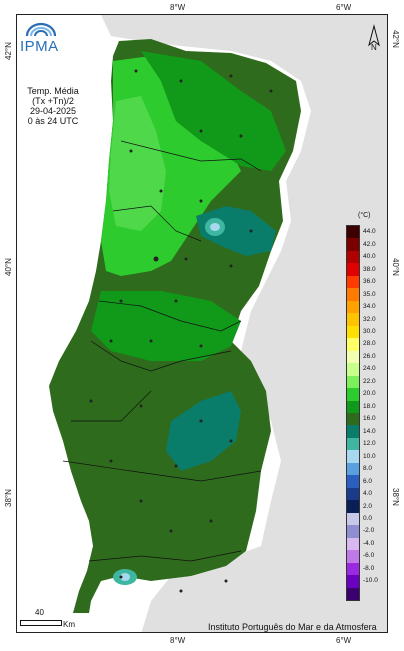 The width and height of the screenshot is (404, 651). Describe the element at coordinates (213, 111) in the screenshot. I see `zone-18-north` at that location.